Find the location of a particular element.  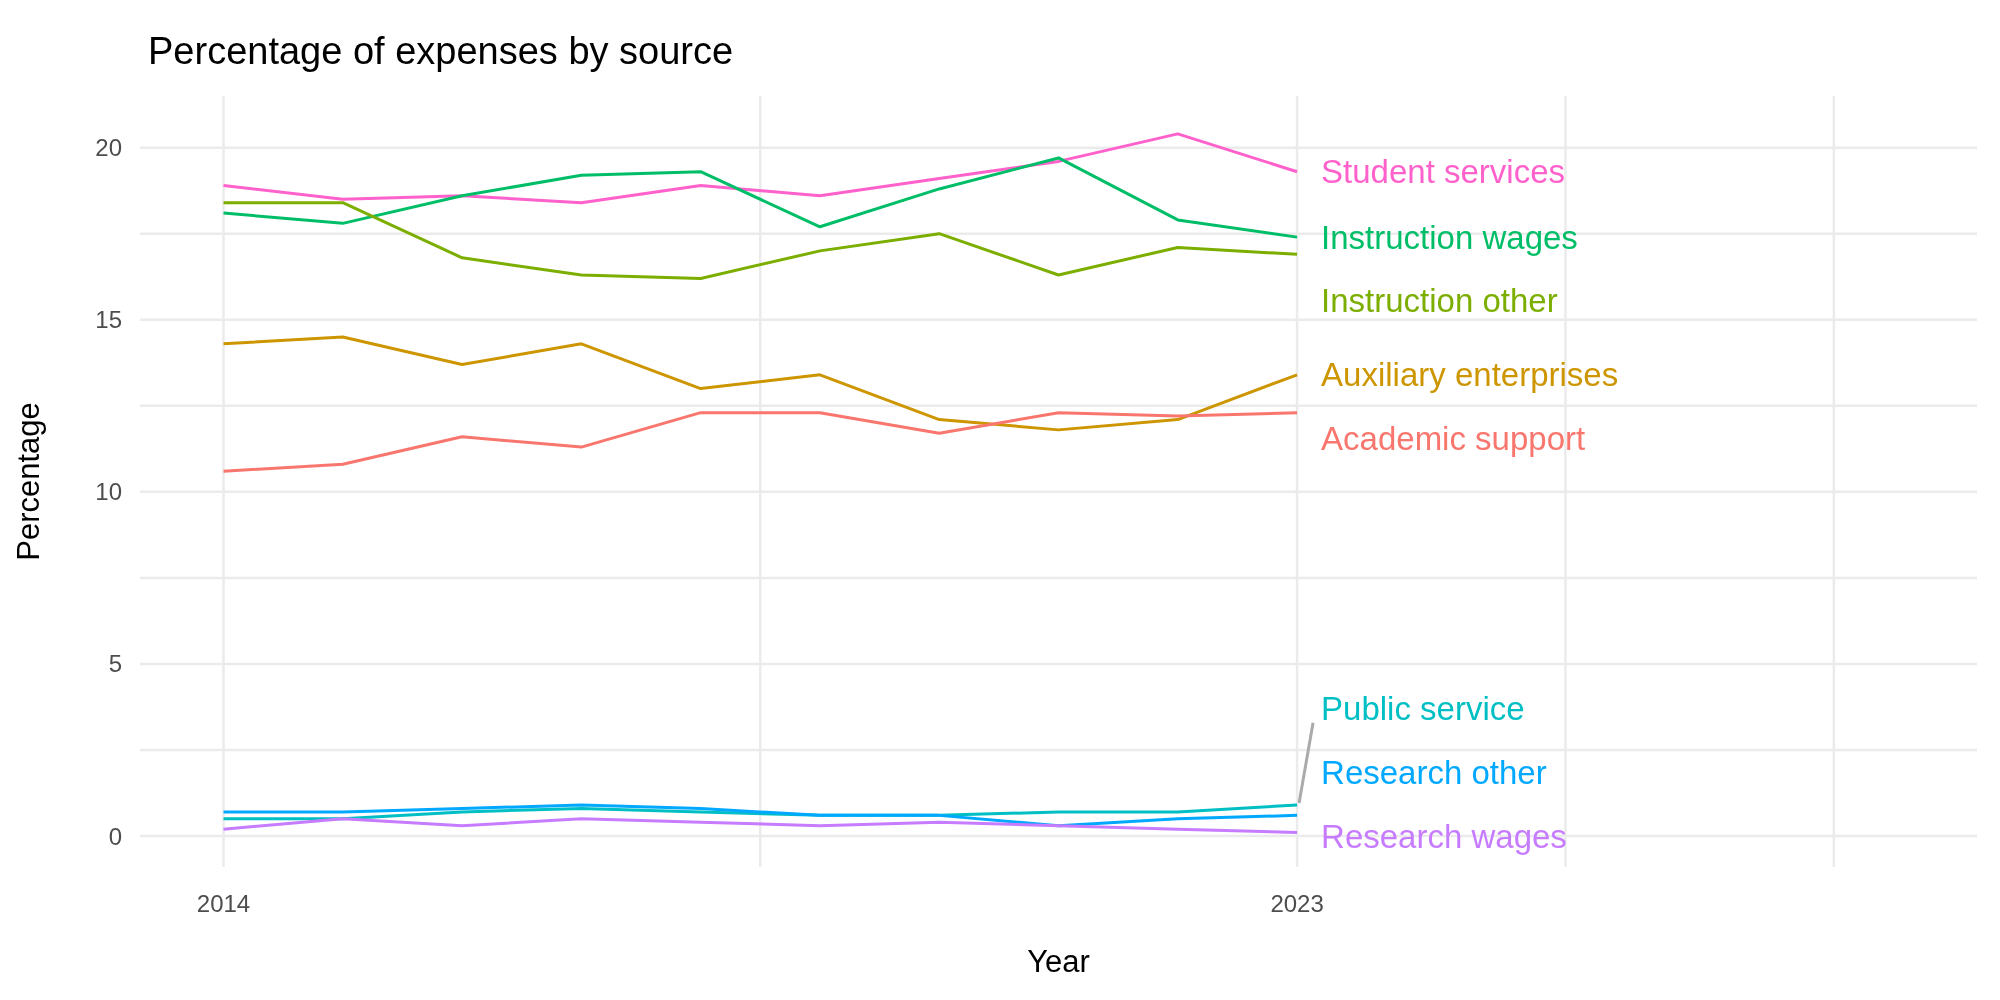

series-label: Research wages is located at coordinates (1444, 836).